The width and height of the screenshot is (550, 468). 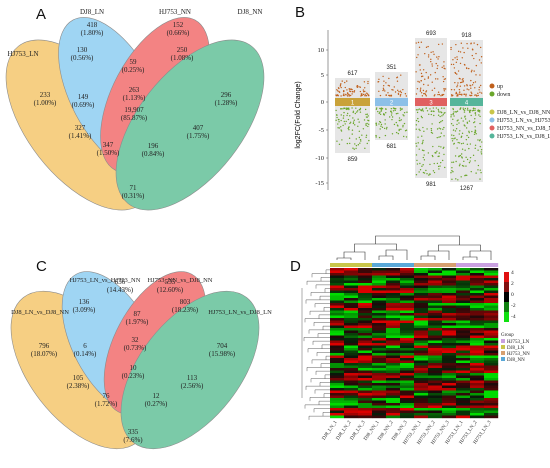 What do you see at coordinates (300, 12) in the screenshot?
I see `panel-letter-b: B` at bounding box center [300, 12].